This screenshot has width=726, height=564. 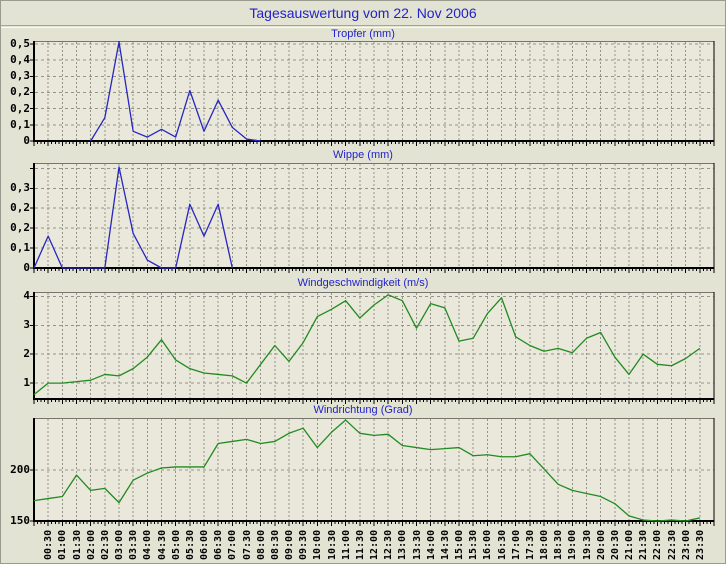 I want to click on x-tick-label: 08:30, so click(x=275, y=544).